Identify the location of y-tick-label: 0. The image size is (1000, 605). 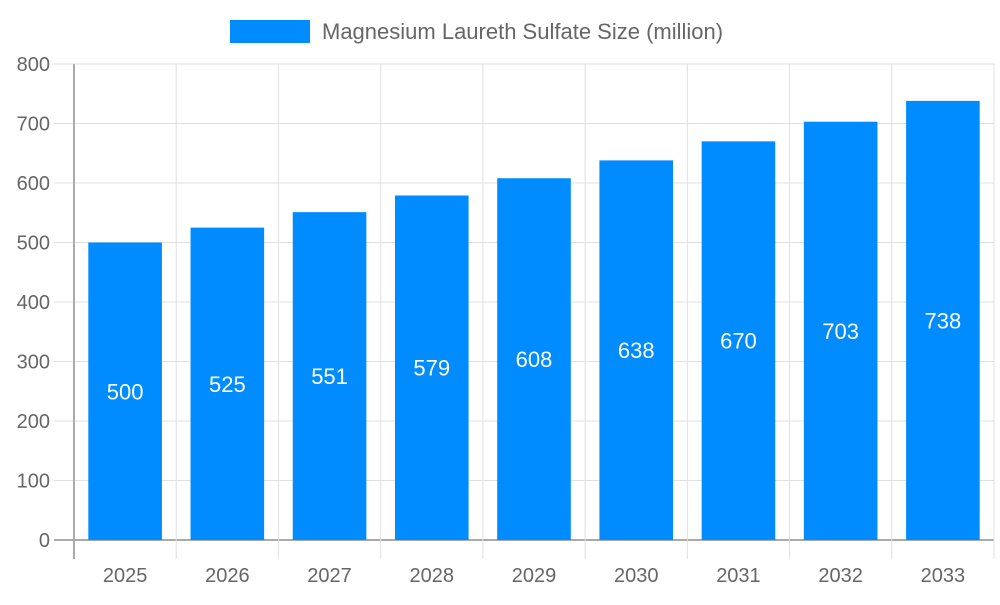
(44, 541).